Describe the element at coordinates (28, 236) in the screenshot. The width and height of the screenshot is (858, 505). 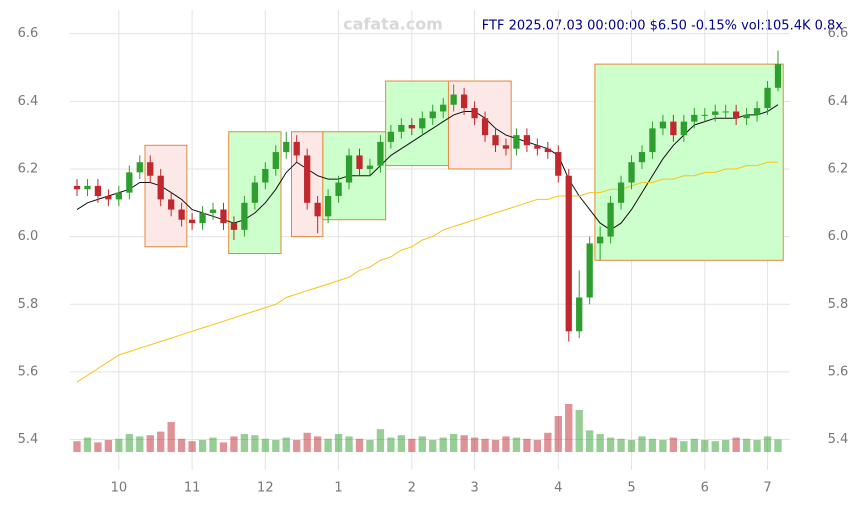
I see `y-tick-label: 6.0` at that location.